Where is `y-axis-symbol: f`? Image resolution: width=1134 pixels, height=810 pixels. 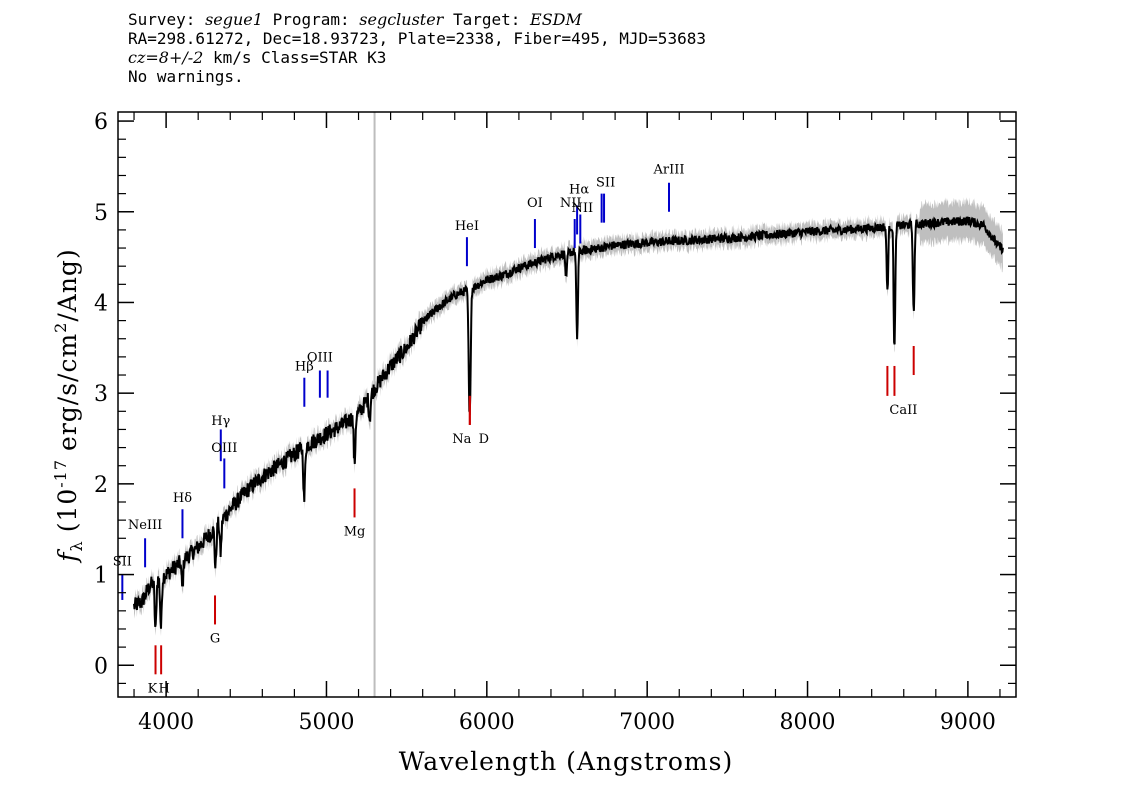
y-axis-symbol: f is located at coordinates (67, 556).